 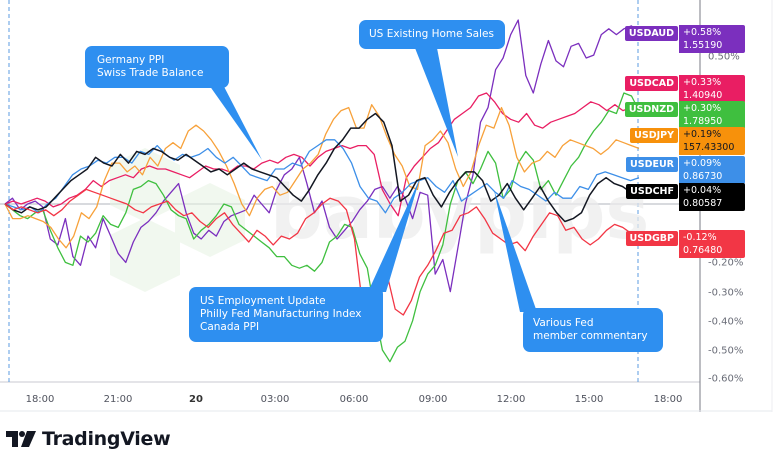 I want to click on callout-us-home-sales: US Existing Home Sales, so click(x=432, y=34).